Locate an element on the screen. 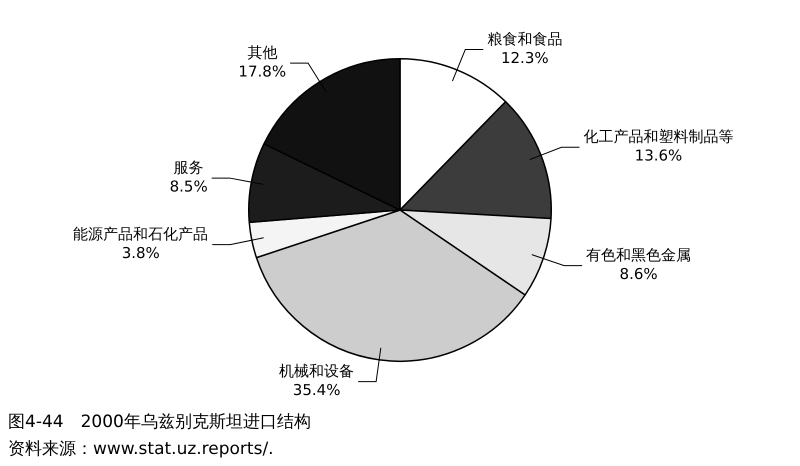 This screenshot has height=466, width=800. slice-label: 化工产品和塑料制品等 is located at coordinates (658, 137).